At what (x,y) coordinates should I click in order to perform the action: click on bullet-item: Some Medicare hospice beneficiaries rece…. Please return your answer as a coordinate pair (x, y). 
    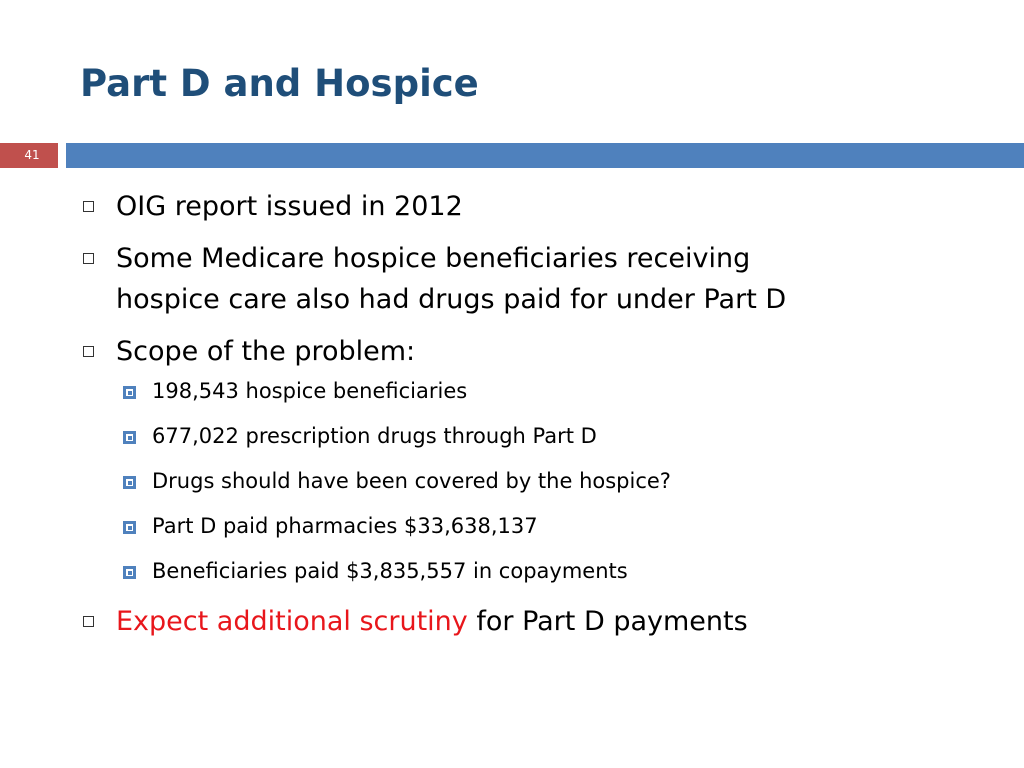
    Looking at the image, I should click on (530, 279).